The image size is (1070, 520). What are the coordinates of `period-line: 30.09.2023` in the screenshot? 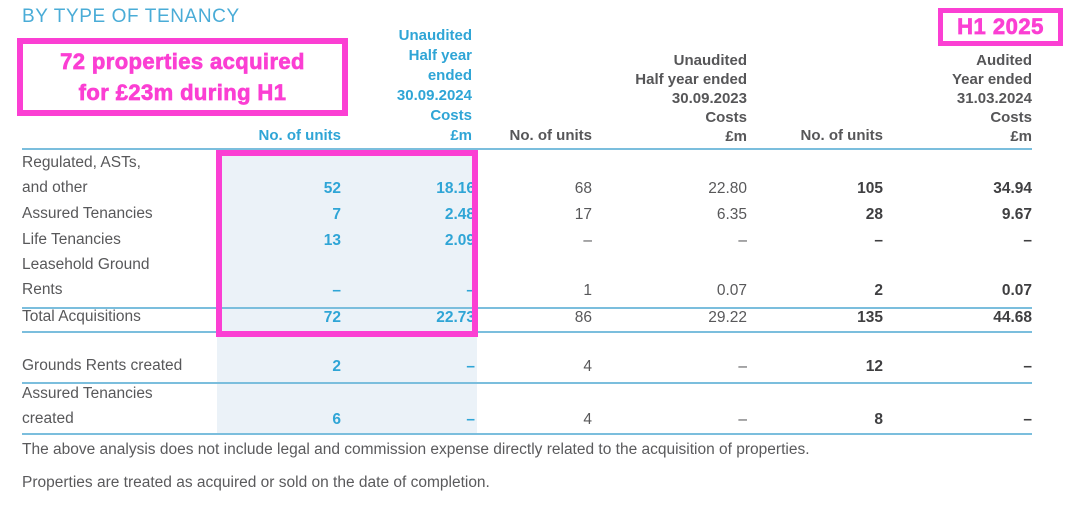 It's located at (709, 98).